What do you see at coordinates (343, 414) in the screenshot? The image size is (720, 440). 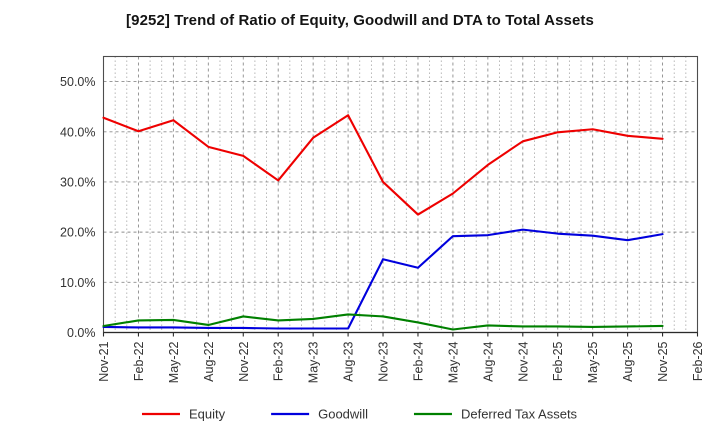 I see `legend-label-goodwill: Goodwill` at bounding box center [343, 414].